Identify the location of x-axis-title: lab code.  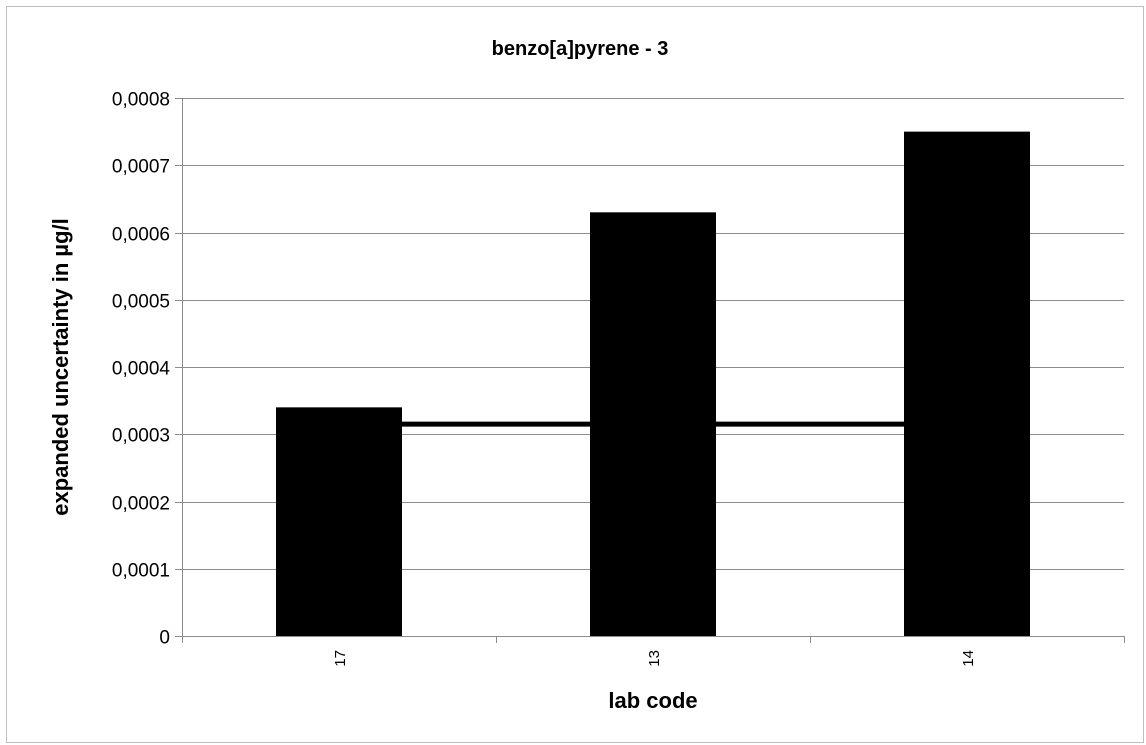
(652, 700).